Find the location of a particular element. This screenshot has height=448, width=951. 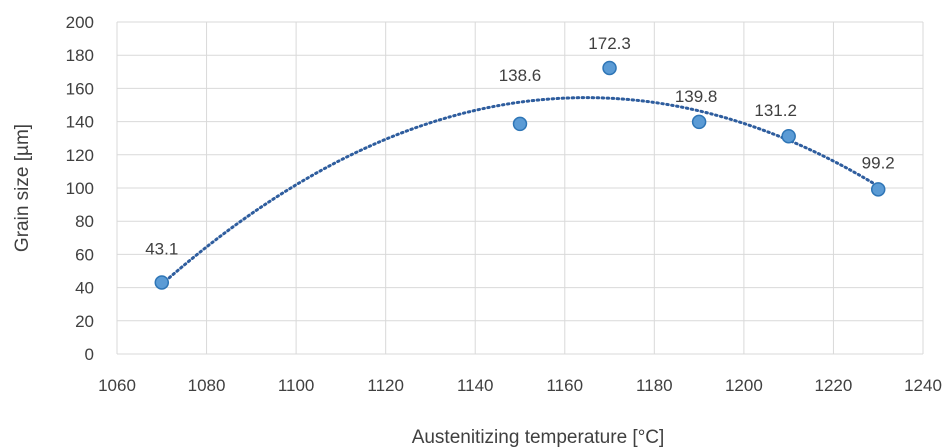

x-tick-label-1: 1080 is located at coordinates (207, 385).